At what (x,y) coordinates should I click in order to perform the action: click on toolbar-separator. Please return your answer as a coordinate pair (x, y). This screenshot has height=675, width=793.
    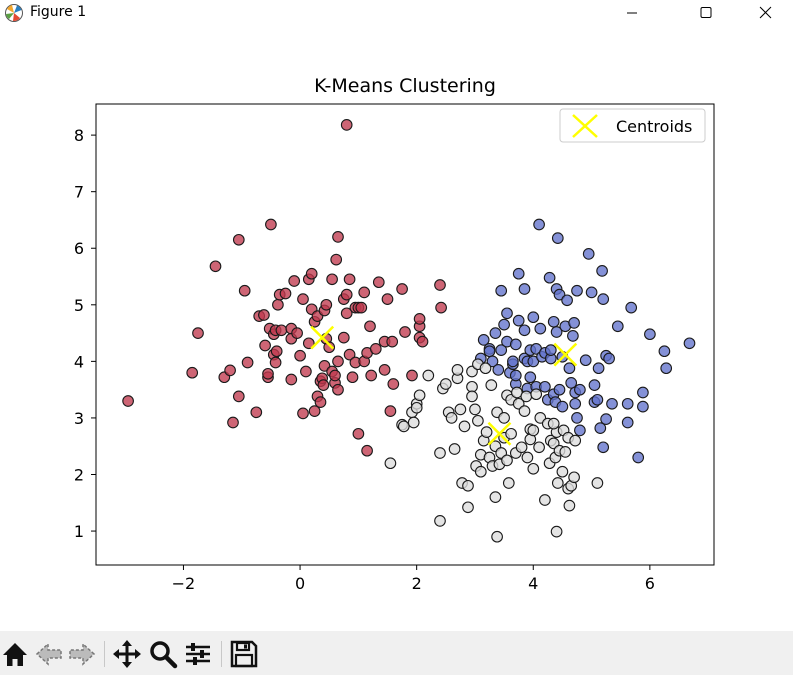
    Looking at the image, I should click on (221, 654).